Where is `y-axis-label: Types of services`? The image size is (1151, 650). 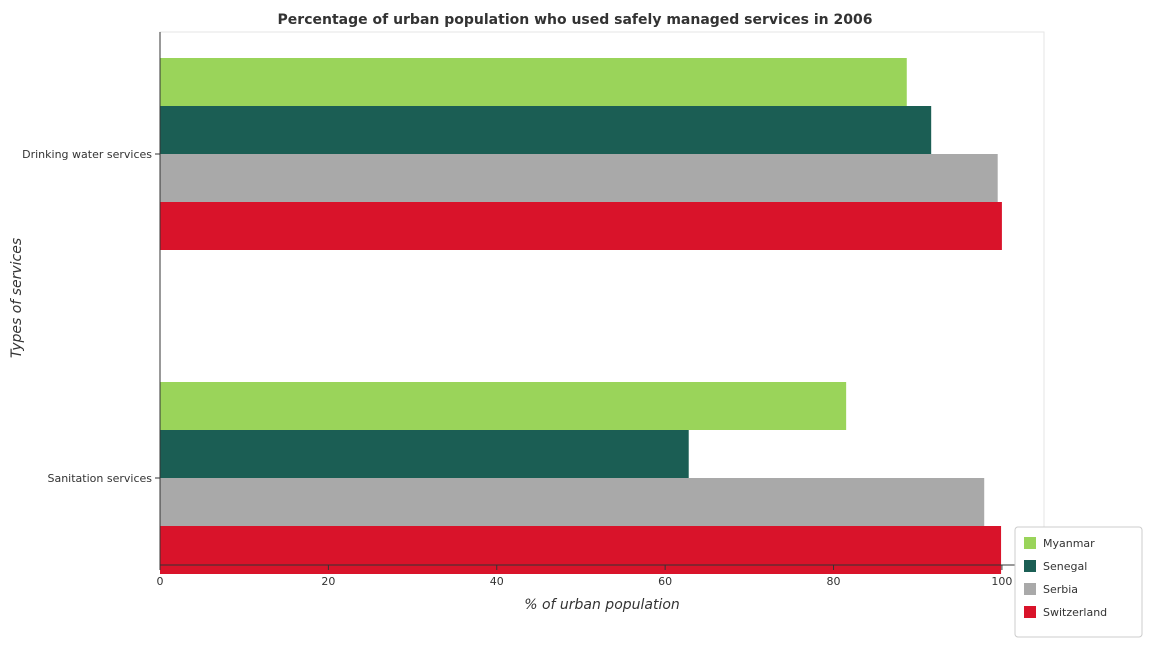 y-axis-label: Types of services is located at coordinates (17, 298).